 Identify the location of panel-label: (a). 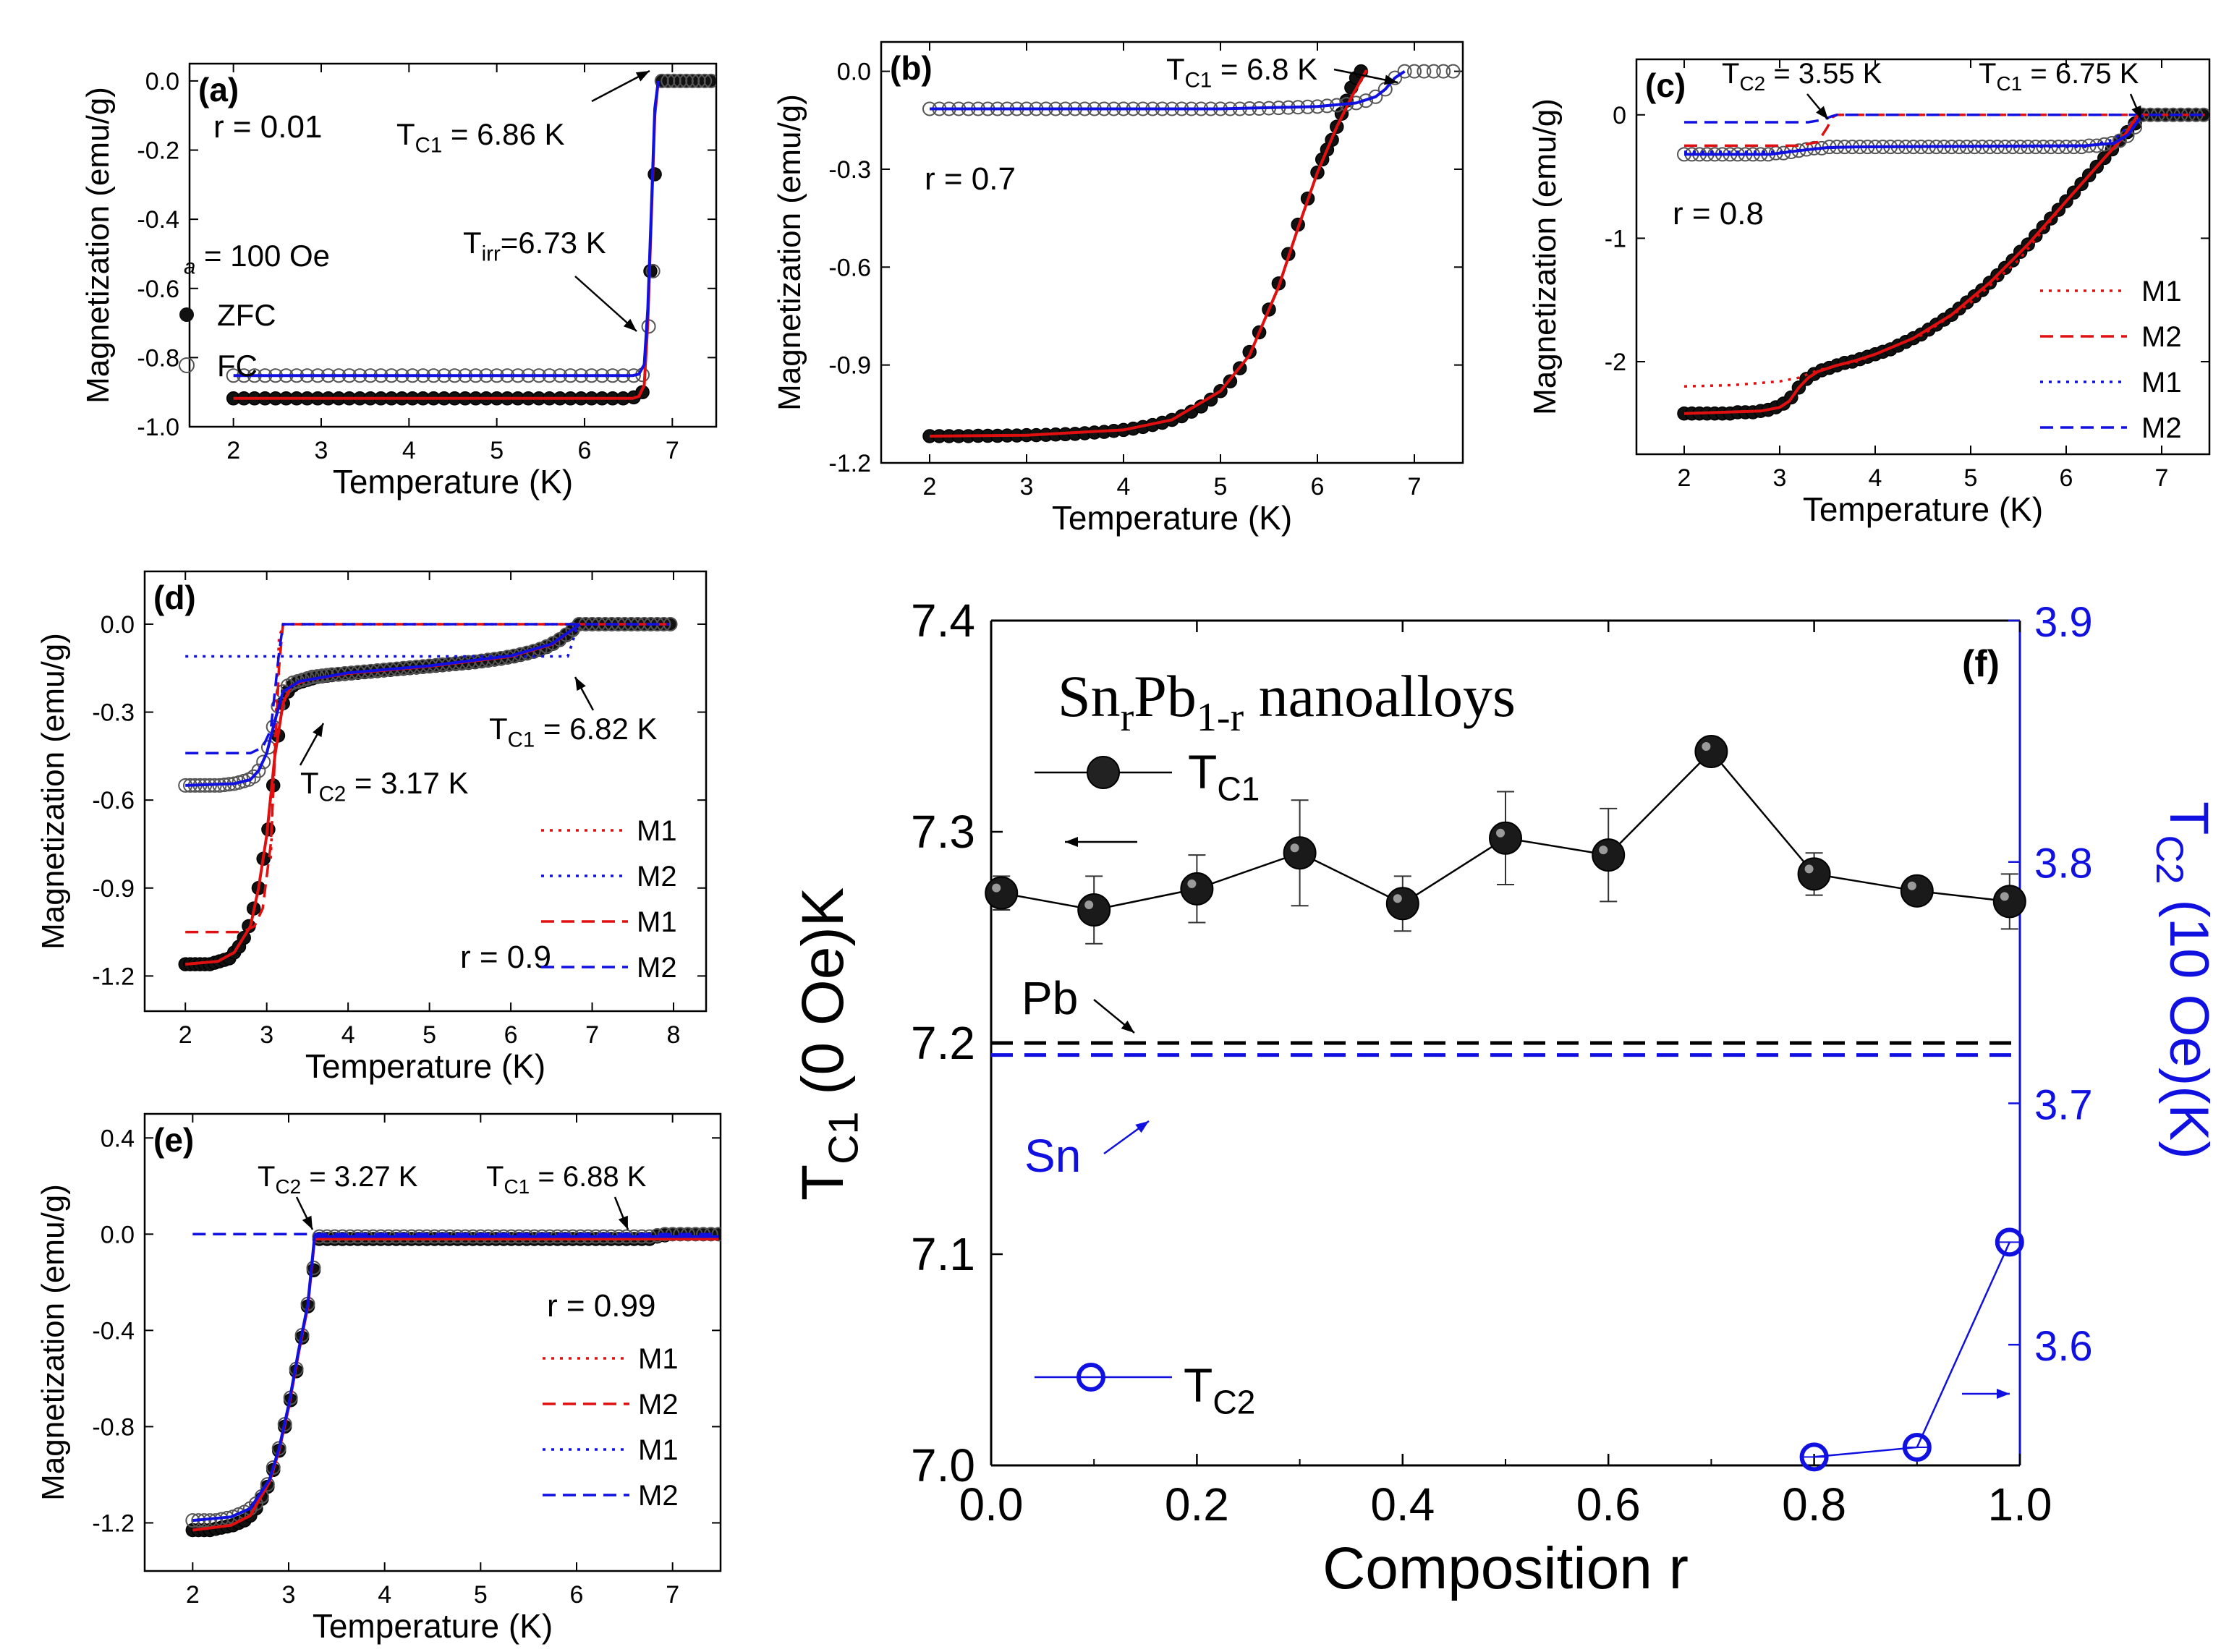
(219, 89).